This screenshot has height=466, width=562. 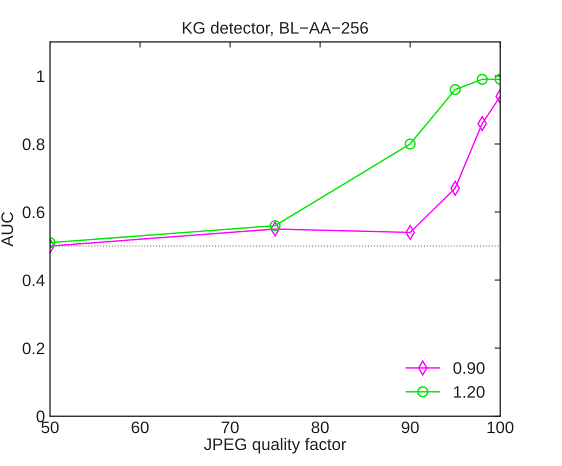 I want to click on x-tick-label: 60, so click(x=140, y=427).